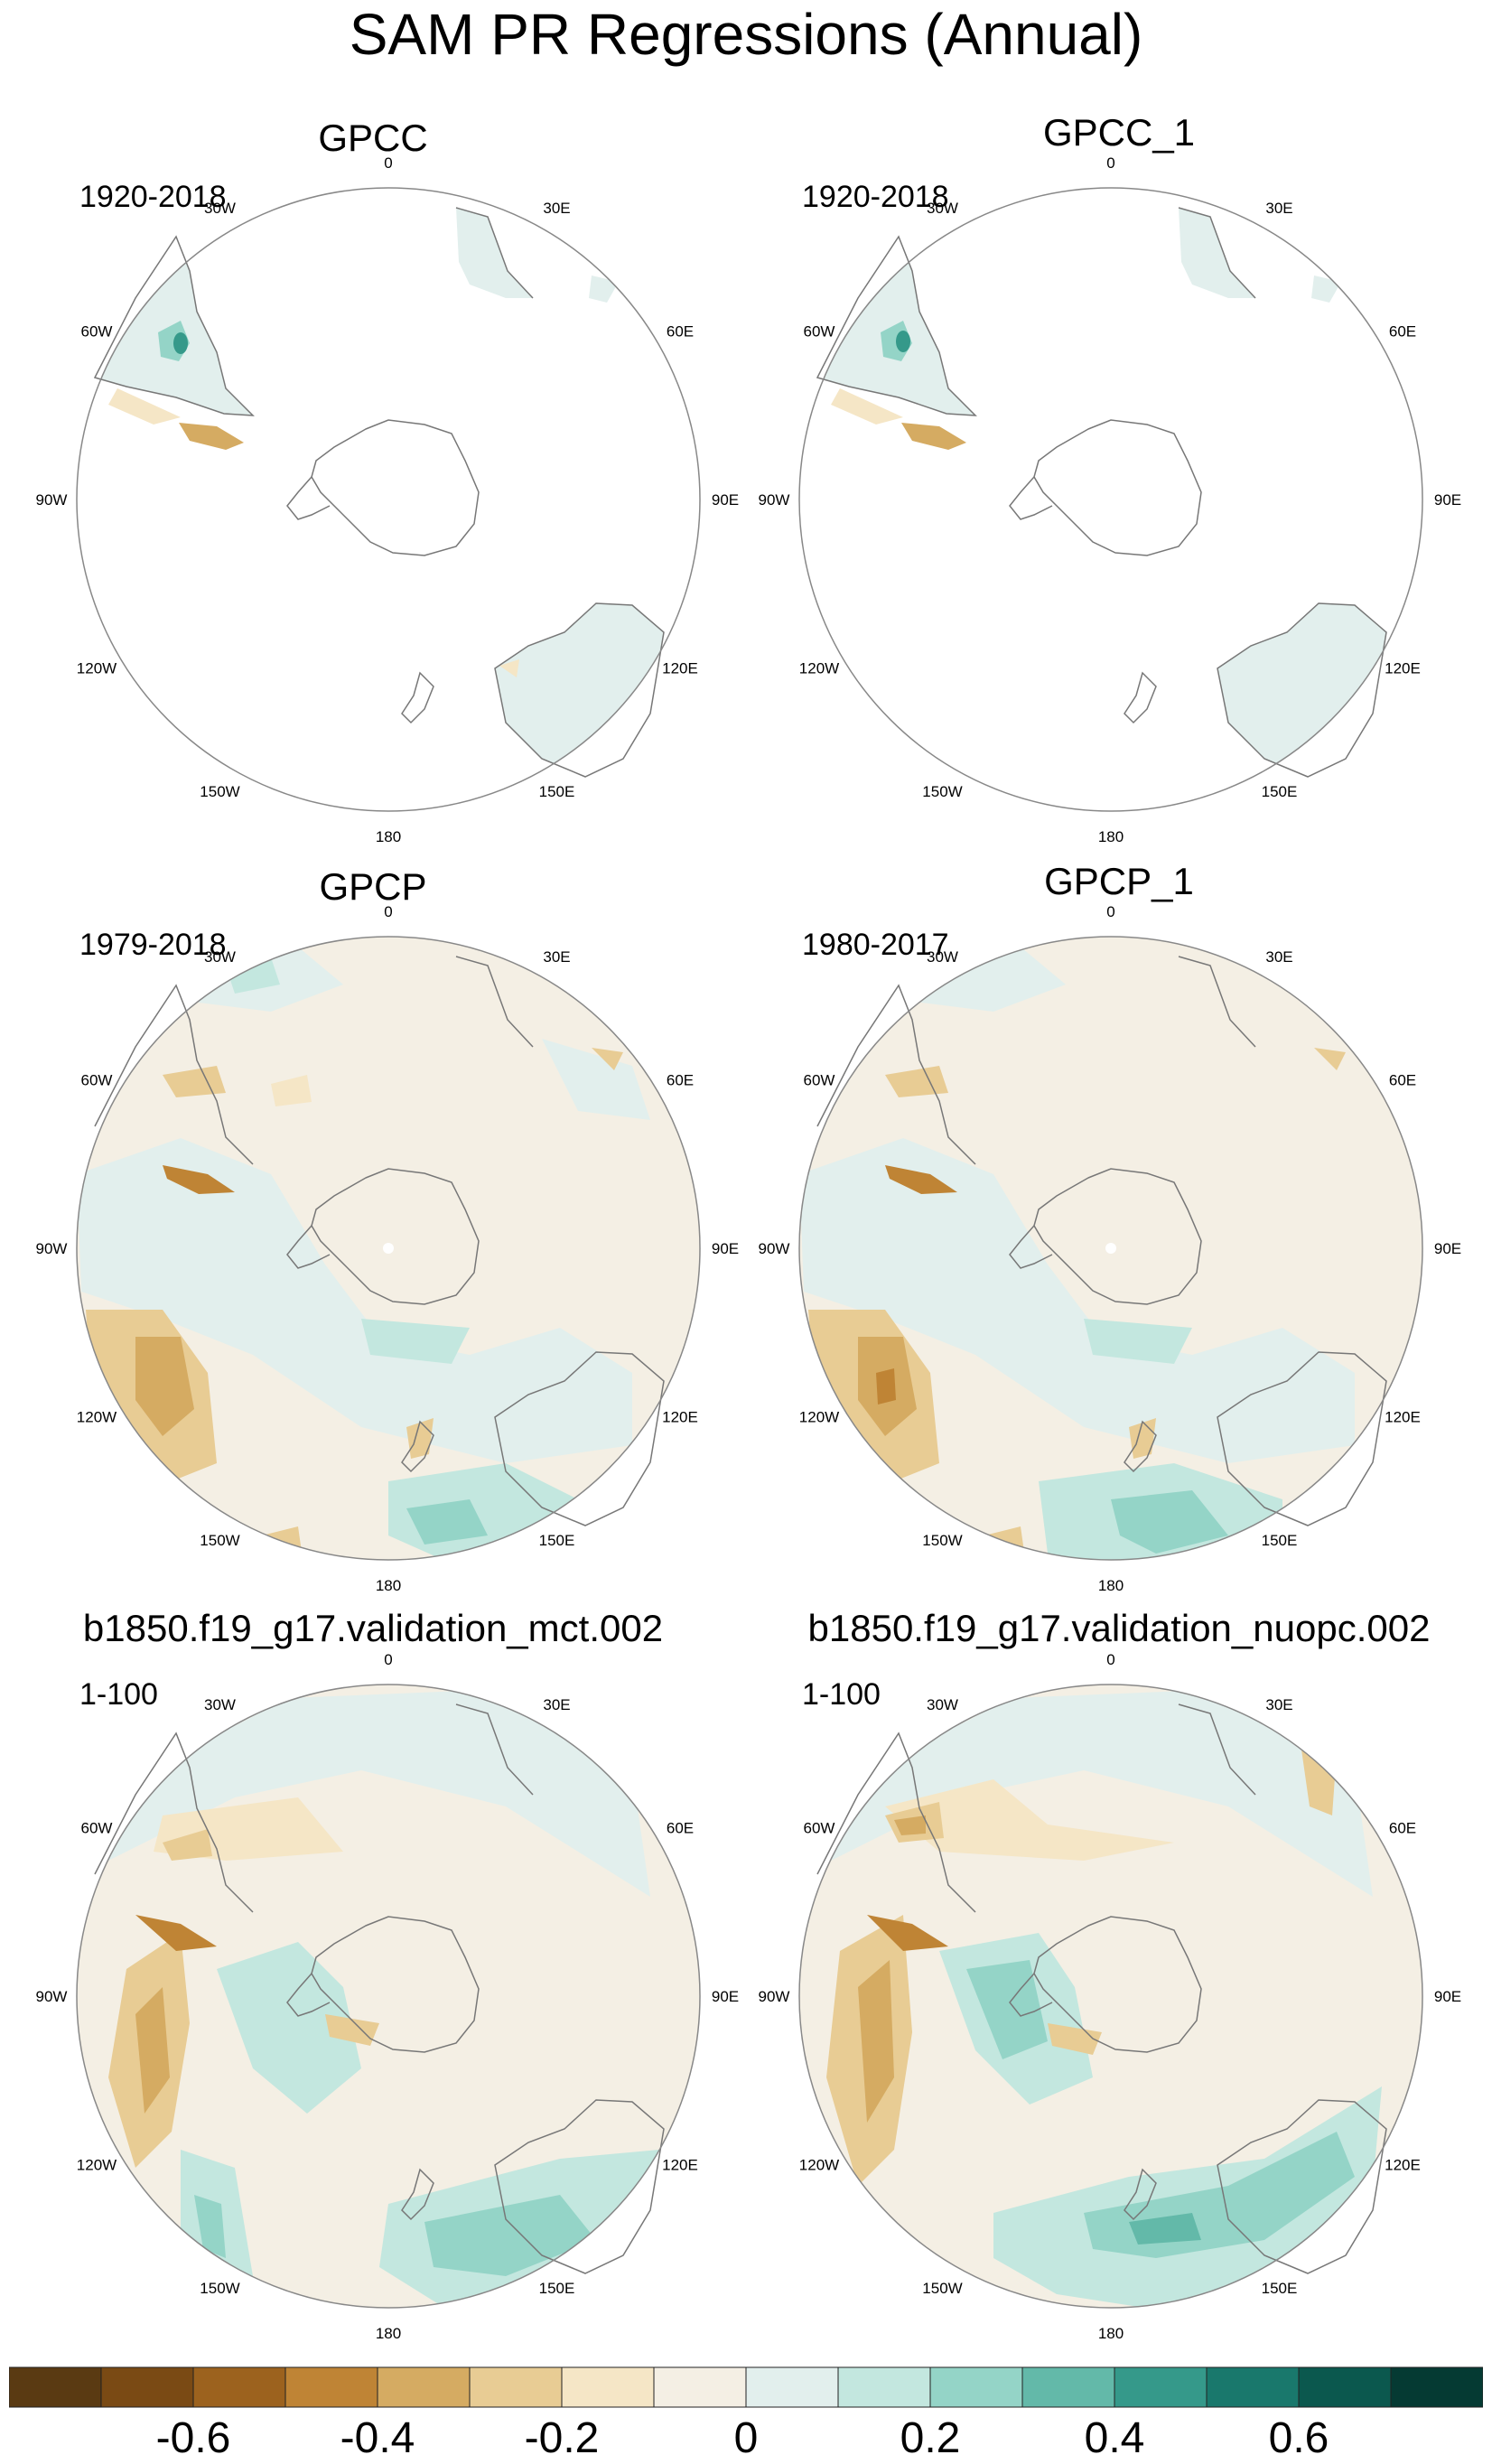 This screenshot has width=1492, height=2464. Describe the element at coordinates (153, 197) in the screenshot. I see `period-gpcc: 1920-2018` at that location.